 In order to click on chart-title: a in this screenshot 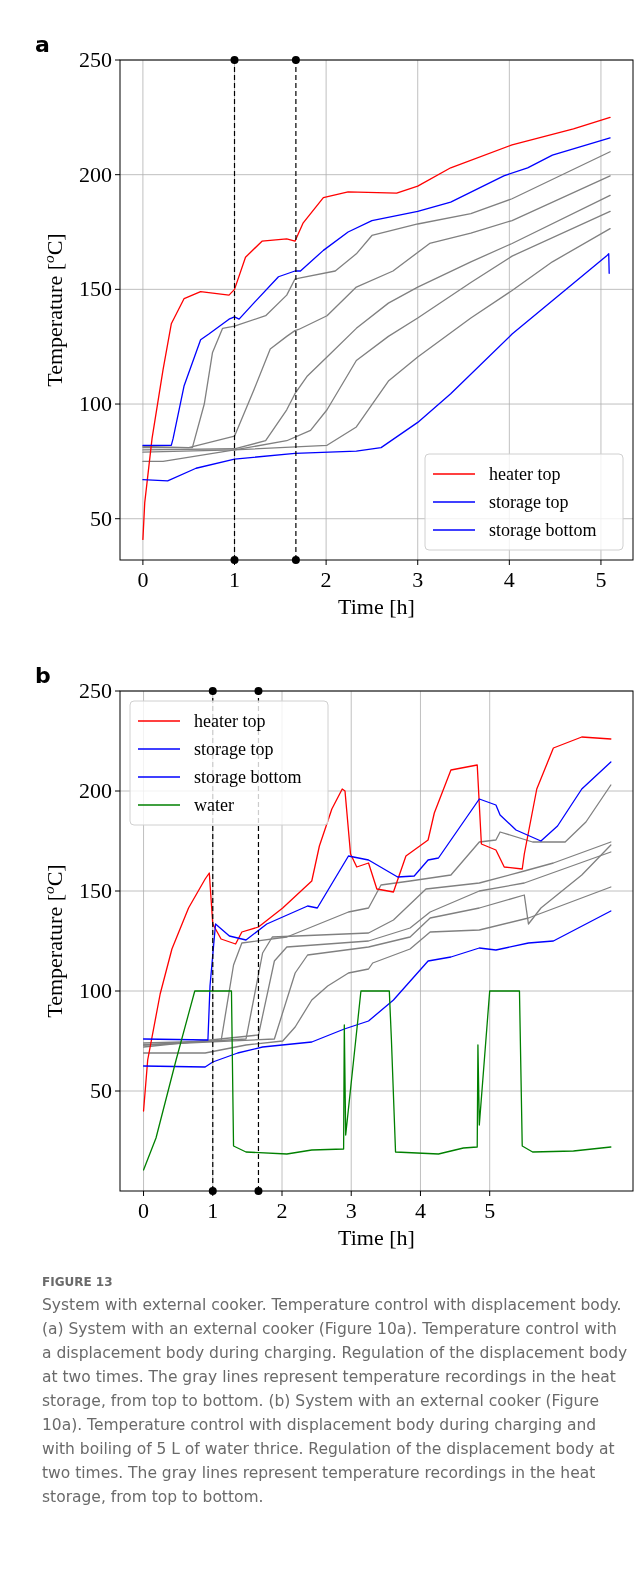, I will do `click(42, 44)`.